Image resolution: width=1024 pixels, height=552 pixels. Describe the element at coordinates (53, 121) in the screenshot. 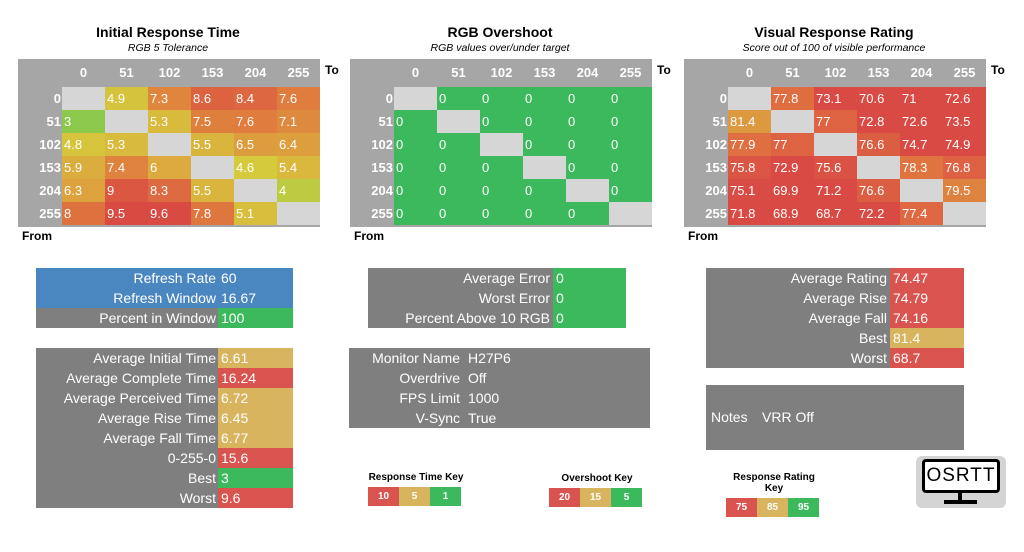

I see `row-header: 51` at that location.